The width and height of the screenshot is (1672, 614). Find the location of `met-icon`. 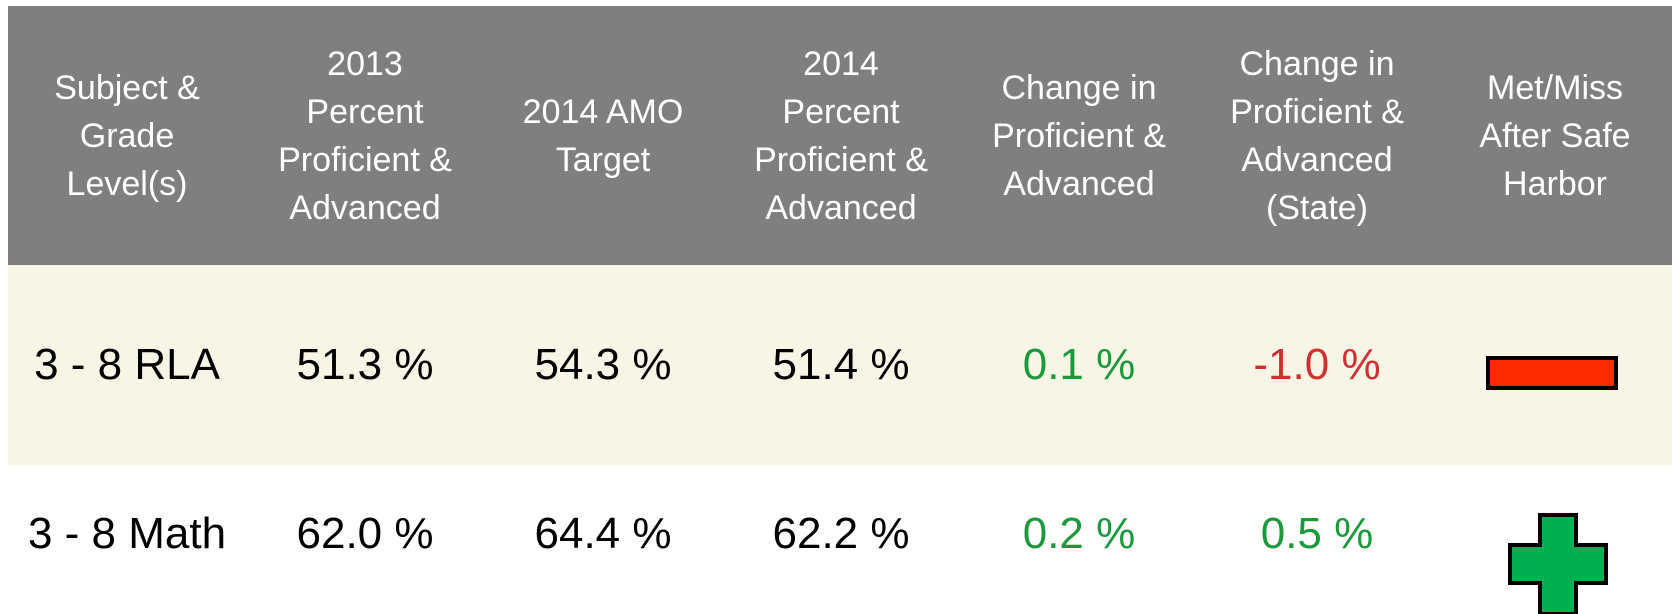

met-icon is located at coordinates (1558, 563).